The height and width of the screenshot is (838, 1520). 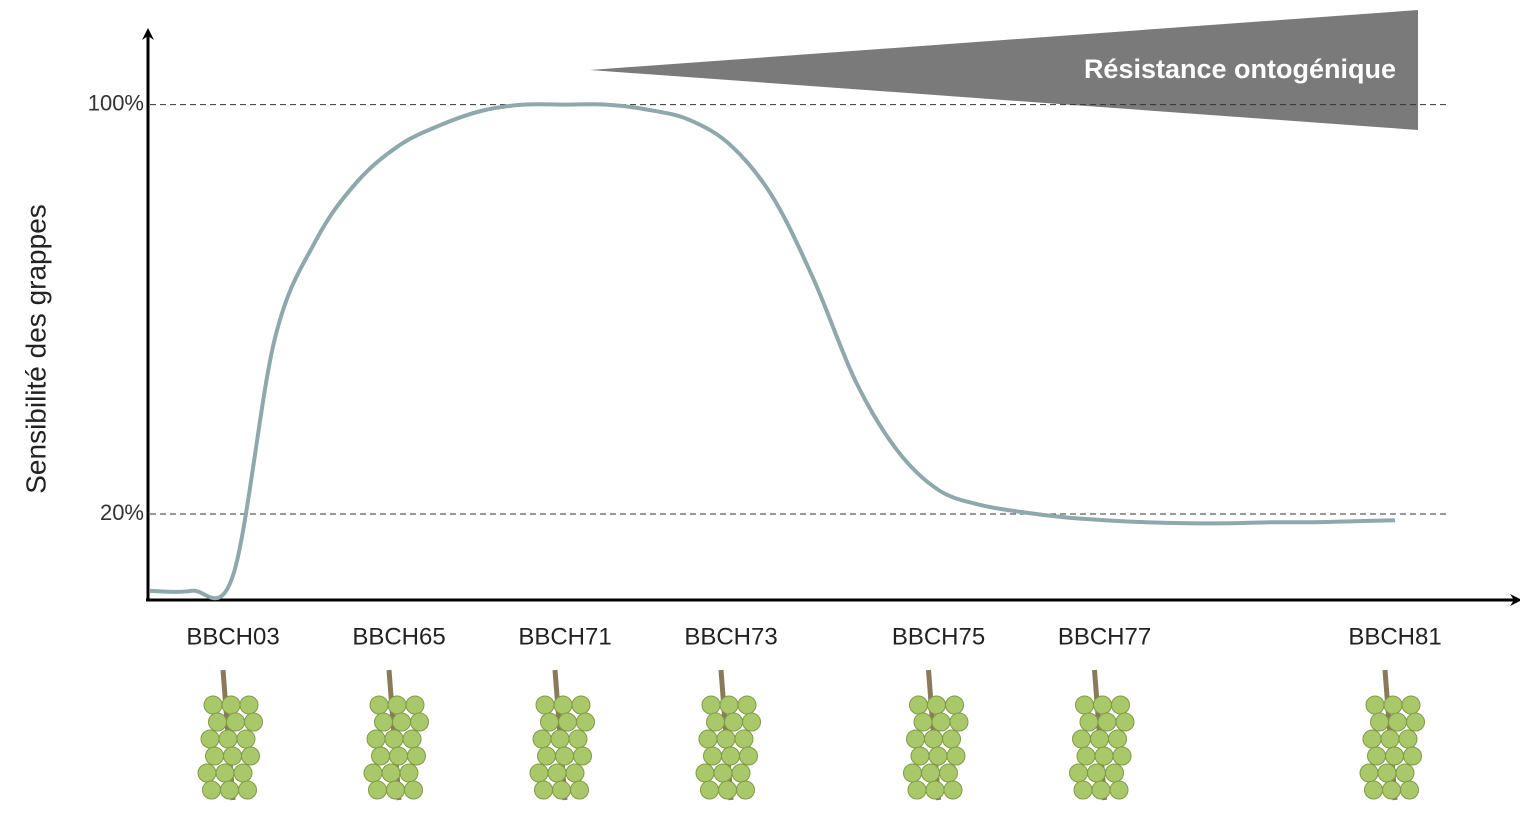 What do you see at coordinates (1104, 636) in the screenshot?
I see `x-tick-label: BBCH77` at bounding box center [1104, 636].